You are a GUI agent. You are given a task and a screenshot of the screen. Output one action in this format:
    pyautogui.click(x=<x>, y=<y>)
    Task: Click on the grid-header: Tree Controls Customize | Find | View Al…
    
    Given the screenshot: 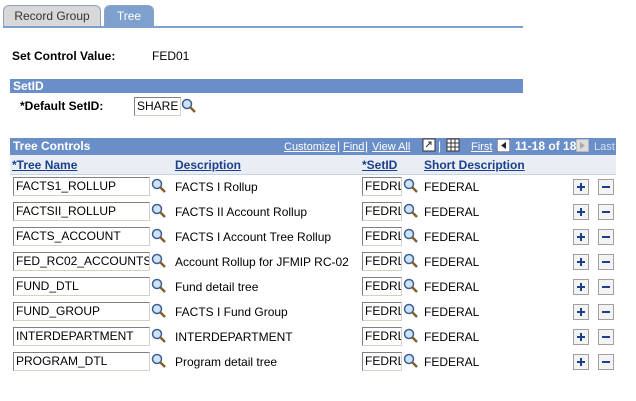 What is the action you would take?
    pyautogui.click(x=313, y=146)
    